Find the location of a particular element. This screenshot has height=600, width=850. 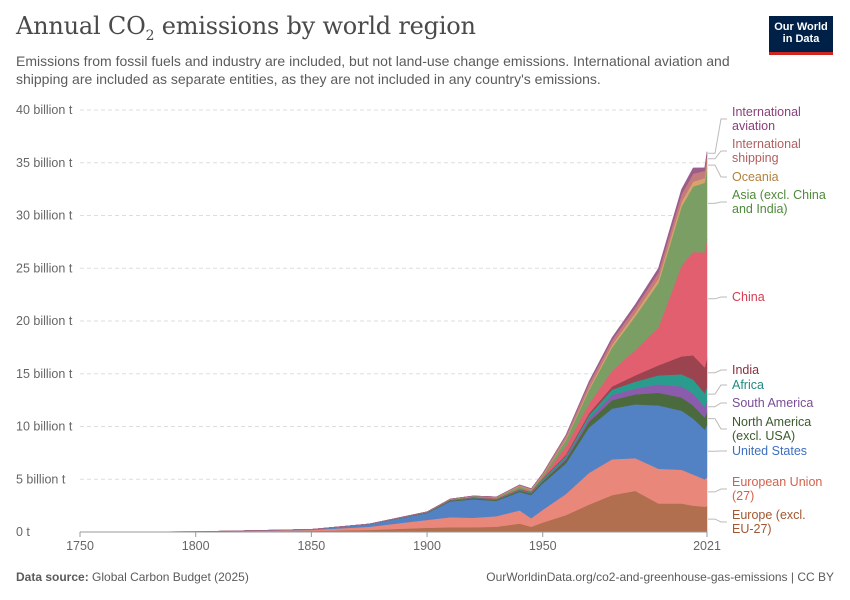

data-source-value: Global Carbon Budget (2025) is located at coordinates (170, 577).